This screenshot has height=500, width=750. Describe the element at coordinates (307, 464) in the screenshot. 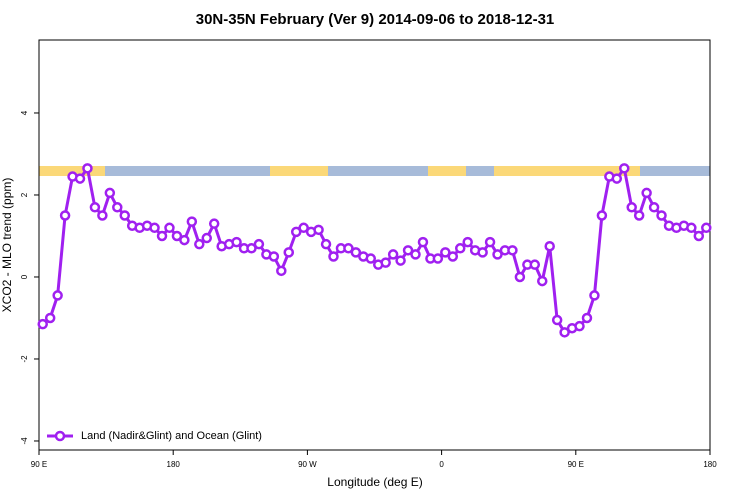

I see `x-tick-label: 90 W` at that location.